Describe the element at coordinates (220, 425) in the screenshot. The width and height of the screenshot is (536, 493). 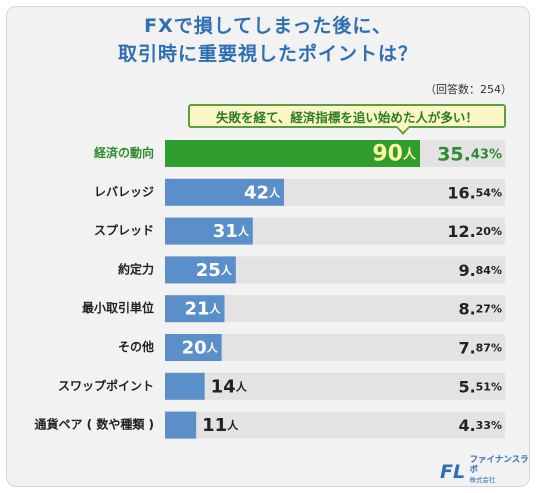
I see `count-label: 11人` at that location.